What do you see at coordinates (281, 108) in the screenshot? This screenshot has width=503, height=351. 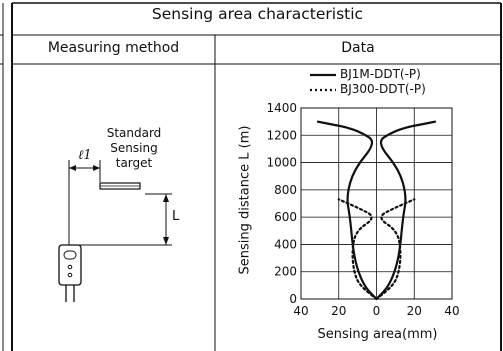 I see `y-tick-label: 1400` at bounding box center [281, 108].